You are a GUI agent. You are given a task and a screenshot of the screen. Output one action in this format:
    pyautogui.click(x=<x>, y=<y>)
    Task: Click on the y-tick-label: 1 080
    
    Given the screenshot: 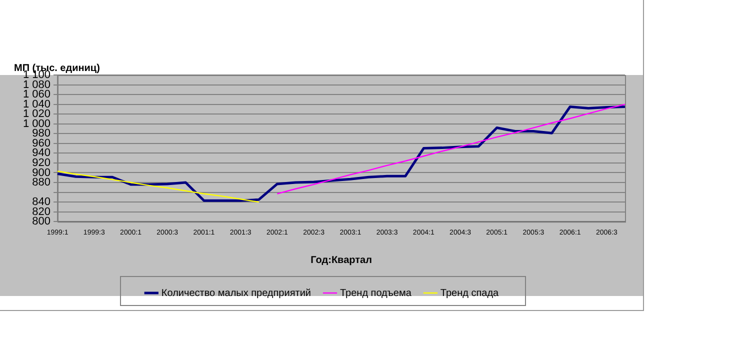 What is the action you would take?
    pyautogui.click(x=36, y=84)
    